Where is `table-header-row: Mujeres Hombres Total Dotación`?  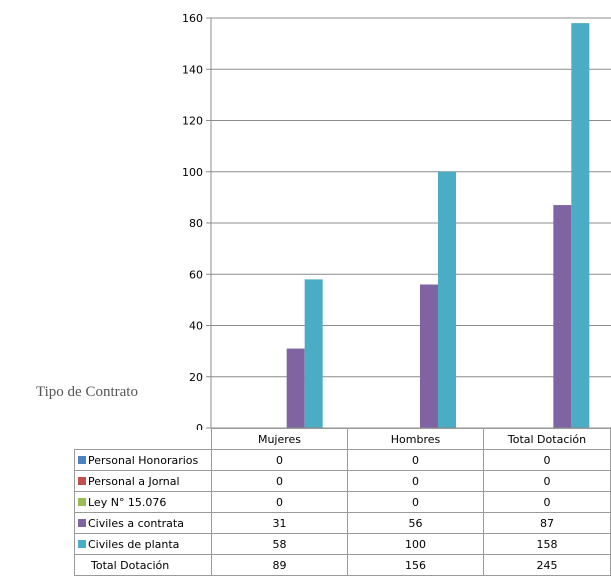
table-header-row: Mujeres Hombres Total Dotación is located at coordinates (343, 439).